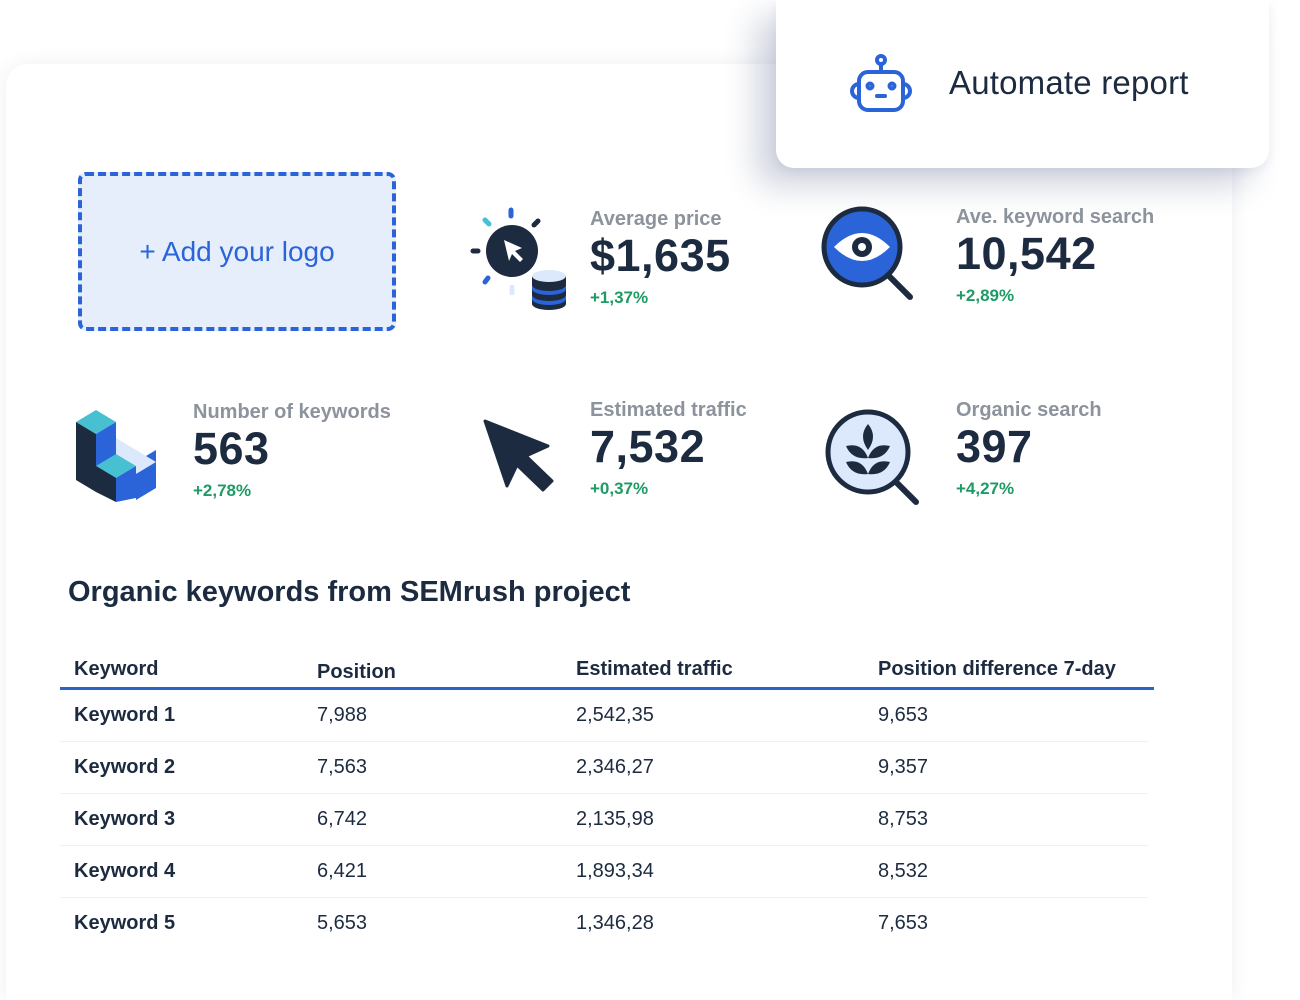 The height and width of the screenshot is (1000, 1300). What do you see at coordinates (349, 592) in the screenshot?
I see `table-title: Organic keywords from SEMrush project` at bounding box center [349, 592].